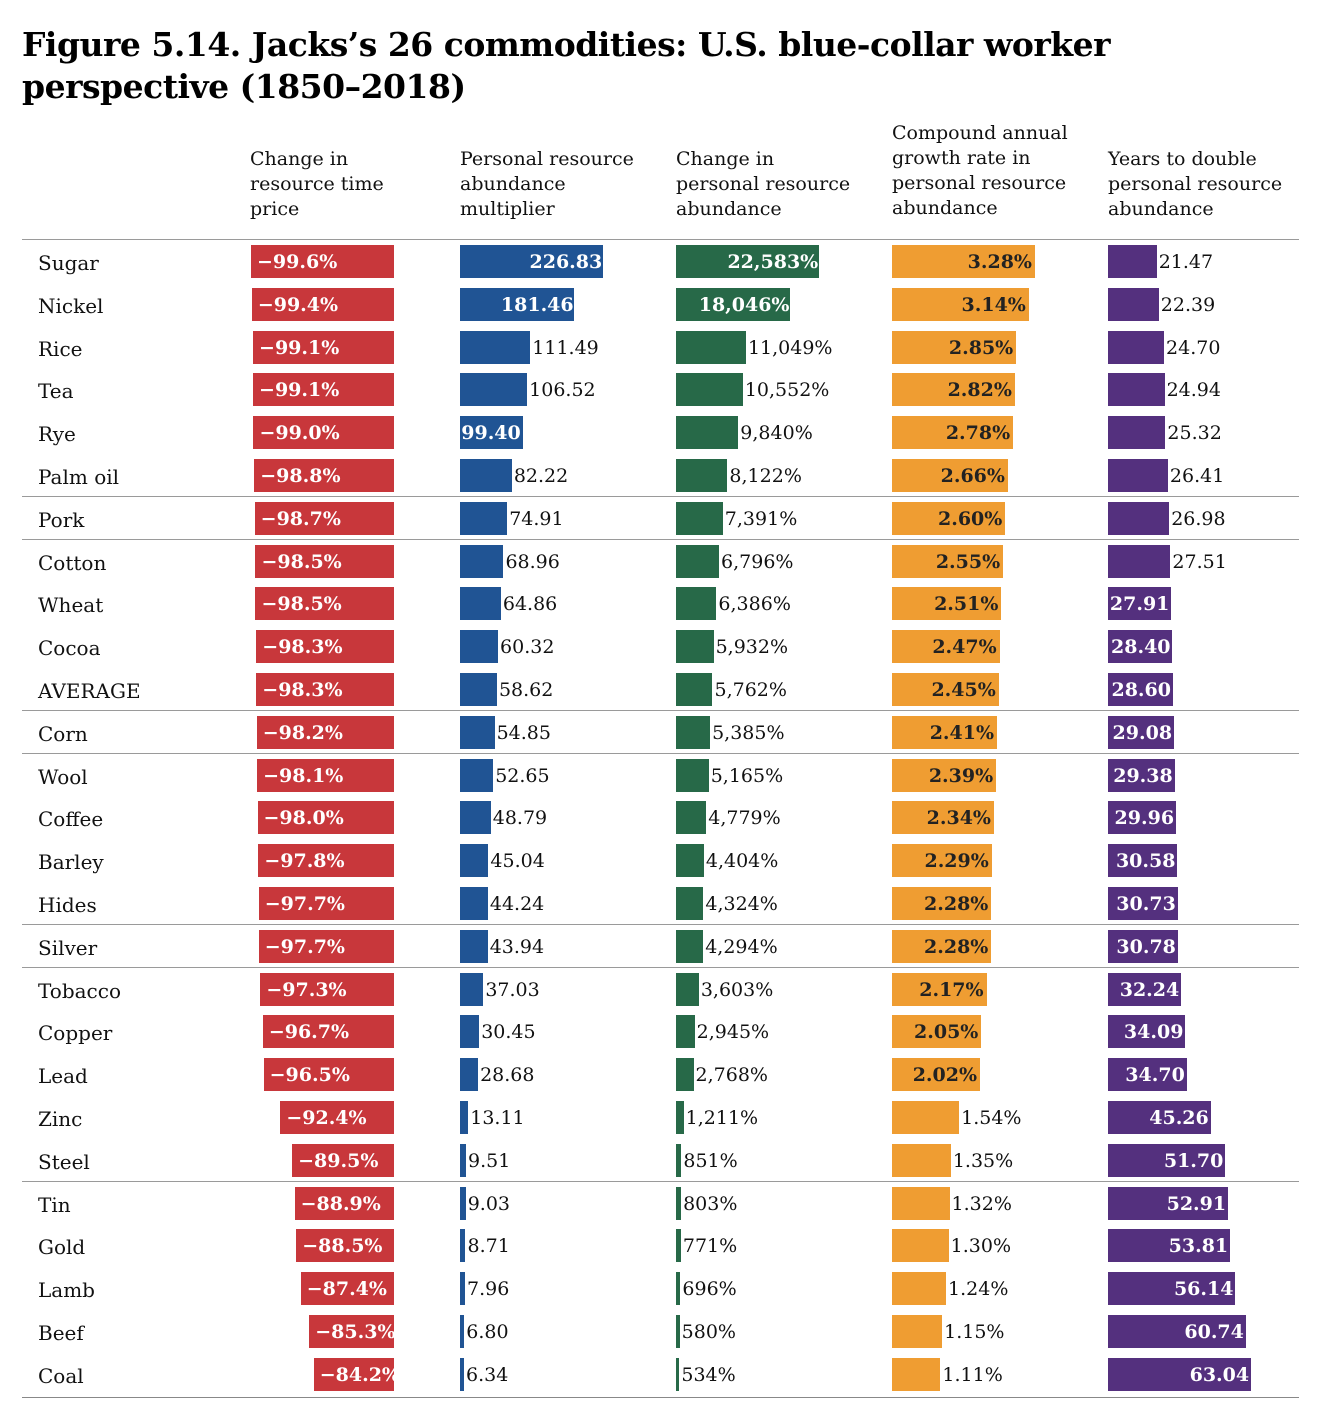 The image size is (1320, 1428). What do you see at coordinates (991, 1117) in the screenshot?
I see `value-cagr: 1.54%` at bounding box center [991, 1117].